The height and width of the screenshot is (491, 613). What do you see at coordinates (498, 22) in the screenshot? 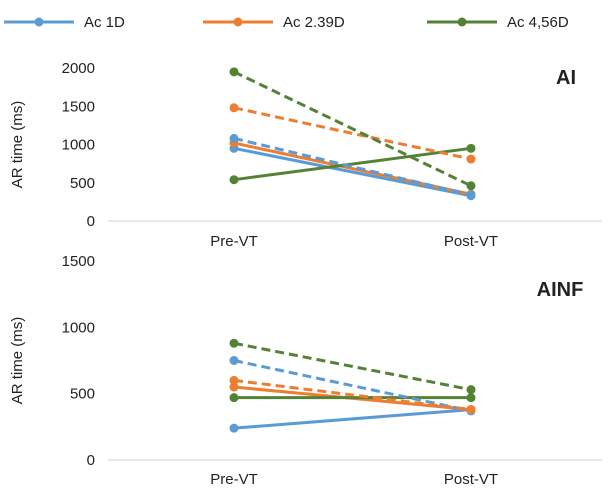
I see `legend-item: Ac 4,56D` at bounding box center [498, 22].